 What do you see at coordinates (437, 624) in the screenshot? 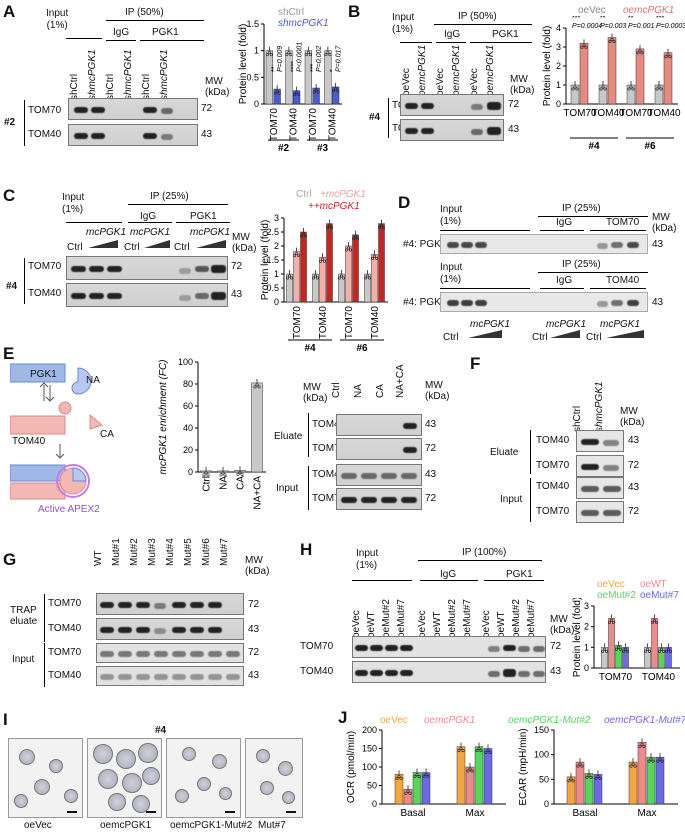
I see `lane-label: oeWT` at bounding box center [437, 624].